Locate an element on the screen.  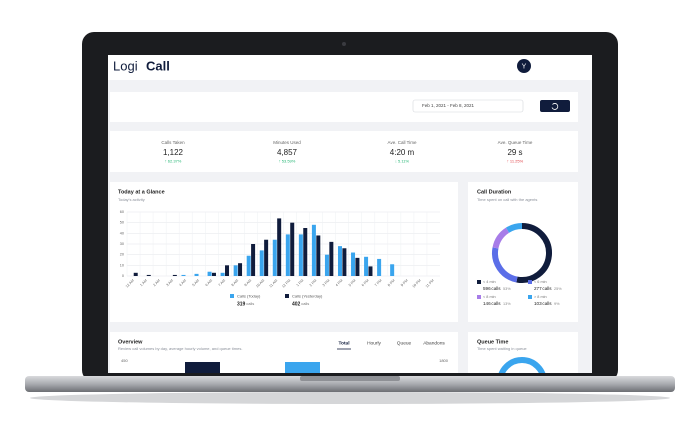
stat-change: ↓ 5.11% is located at coordinates (402, 161).